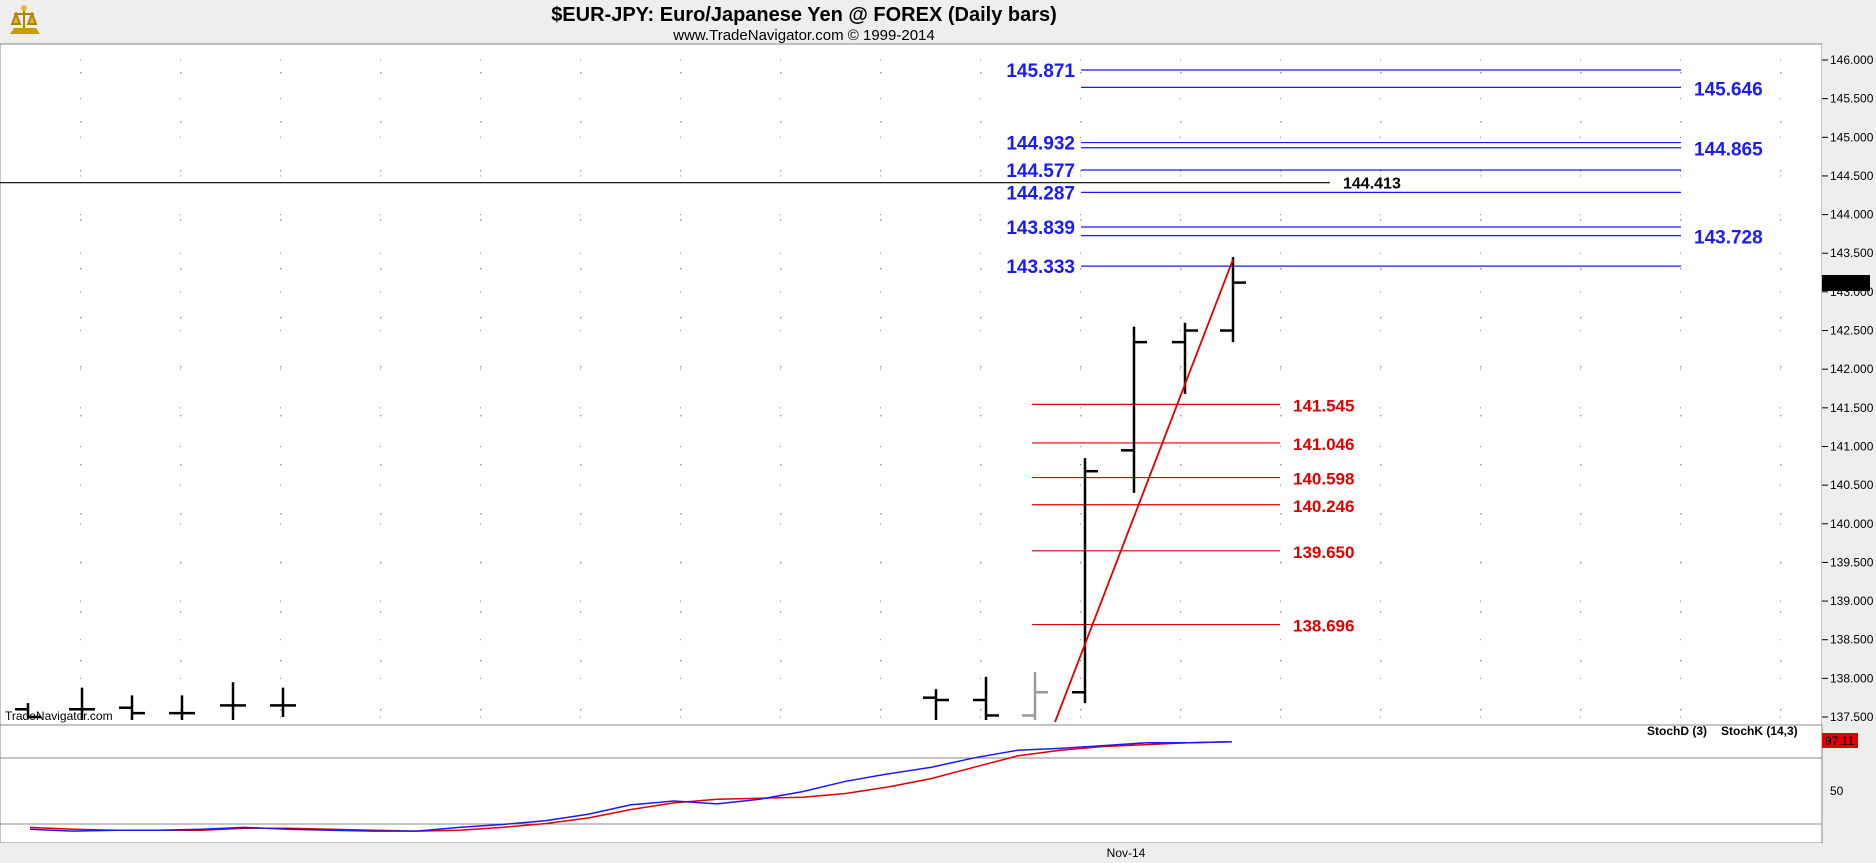 This screenshot has width=1876, height=863. I want to click on y-tick-label: 139.500, so click(1852, 562).